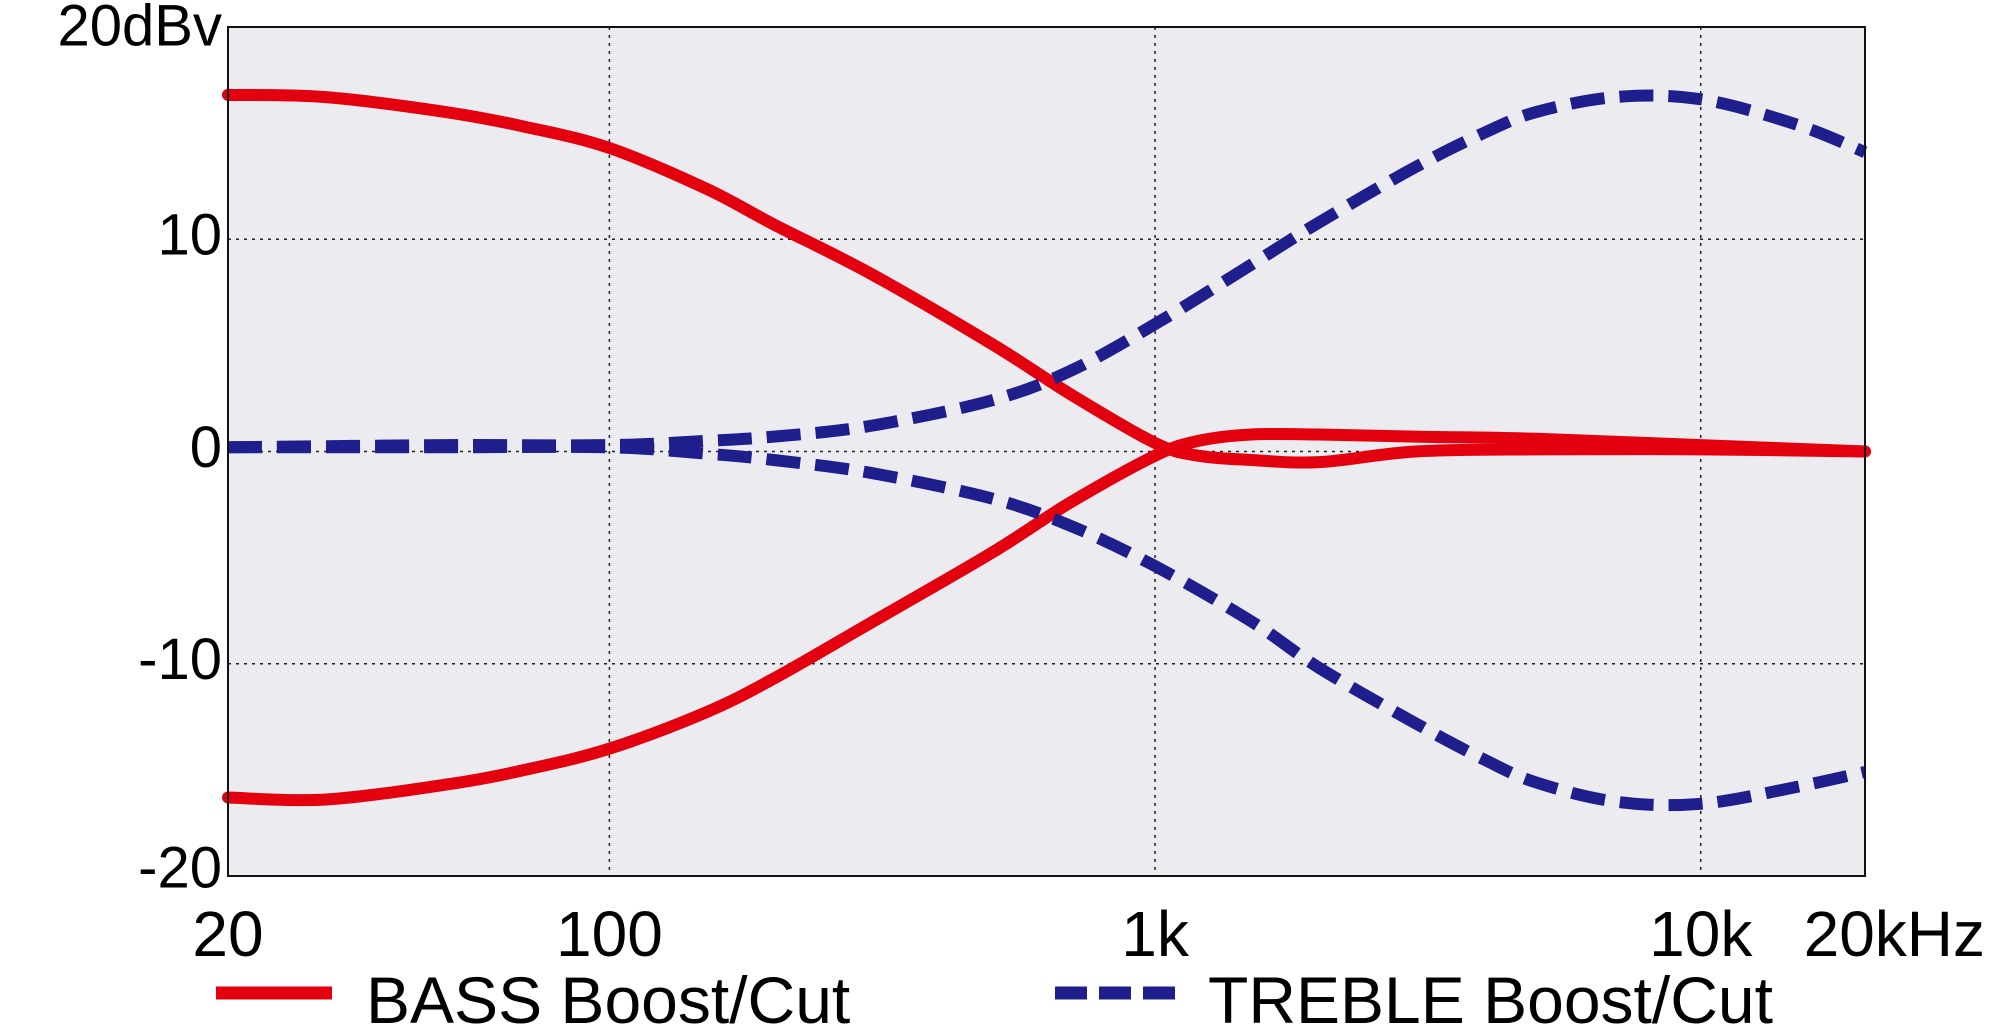 This screenshot has height=1034, width=1992. What do you see at coordinates (1490, 998) in the screenshot?
I see `legend-label-1: TREBLE Boost/Cut` at bounding box center [1490, 998].